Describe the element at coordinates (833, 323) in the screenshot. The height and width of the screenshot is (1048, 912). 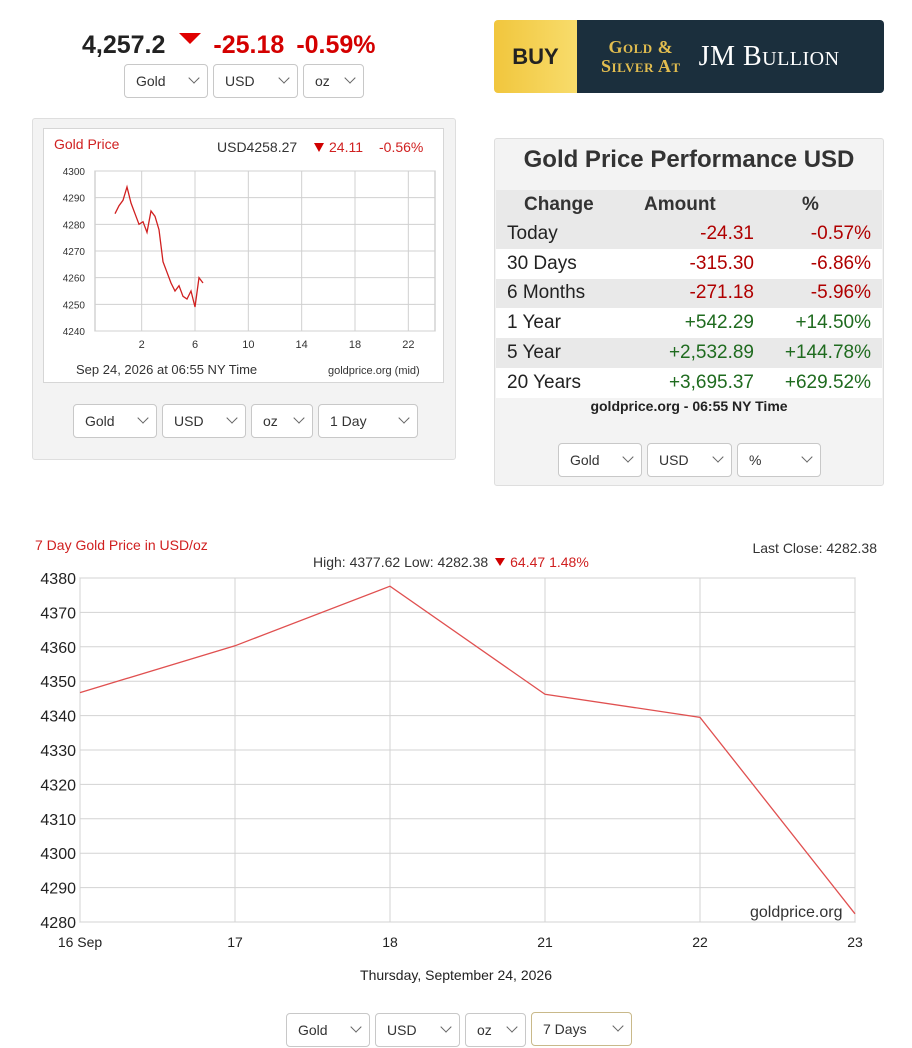
I see `performance-pct: +14.50%` at that location.